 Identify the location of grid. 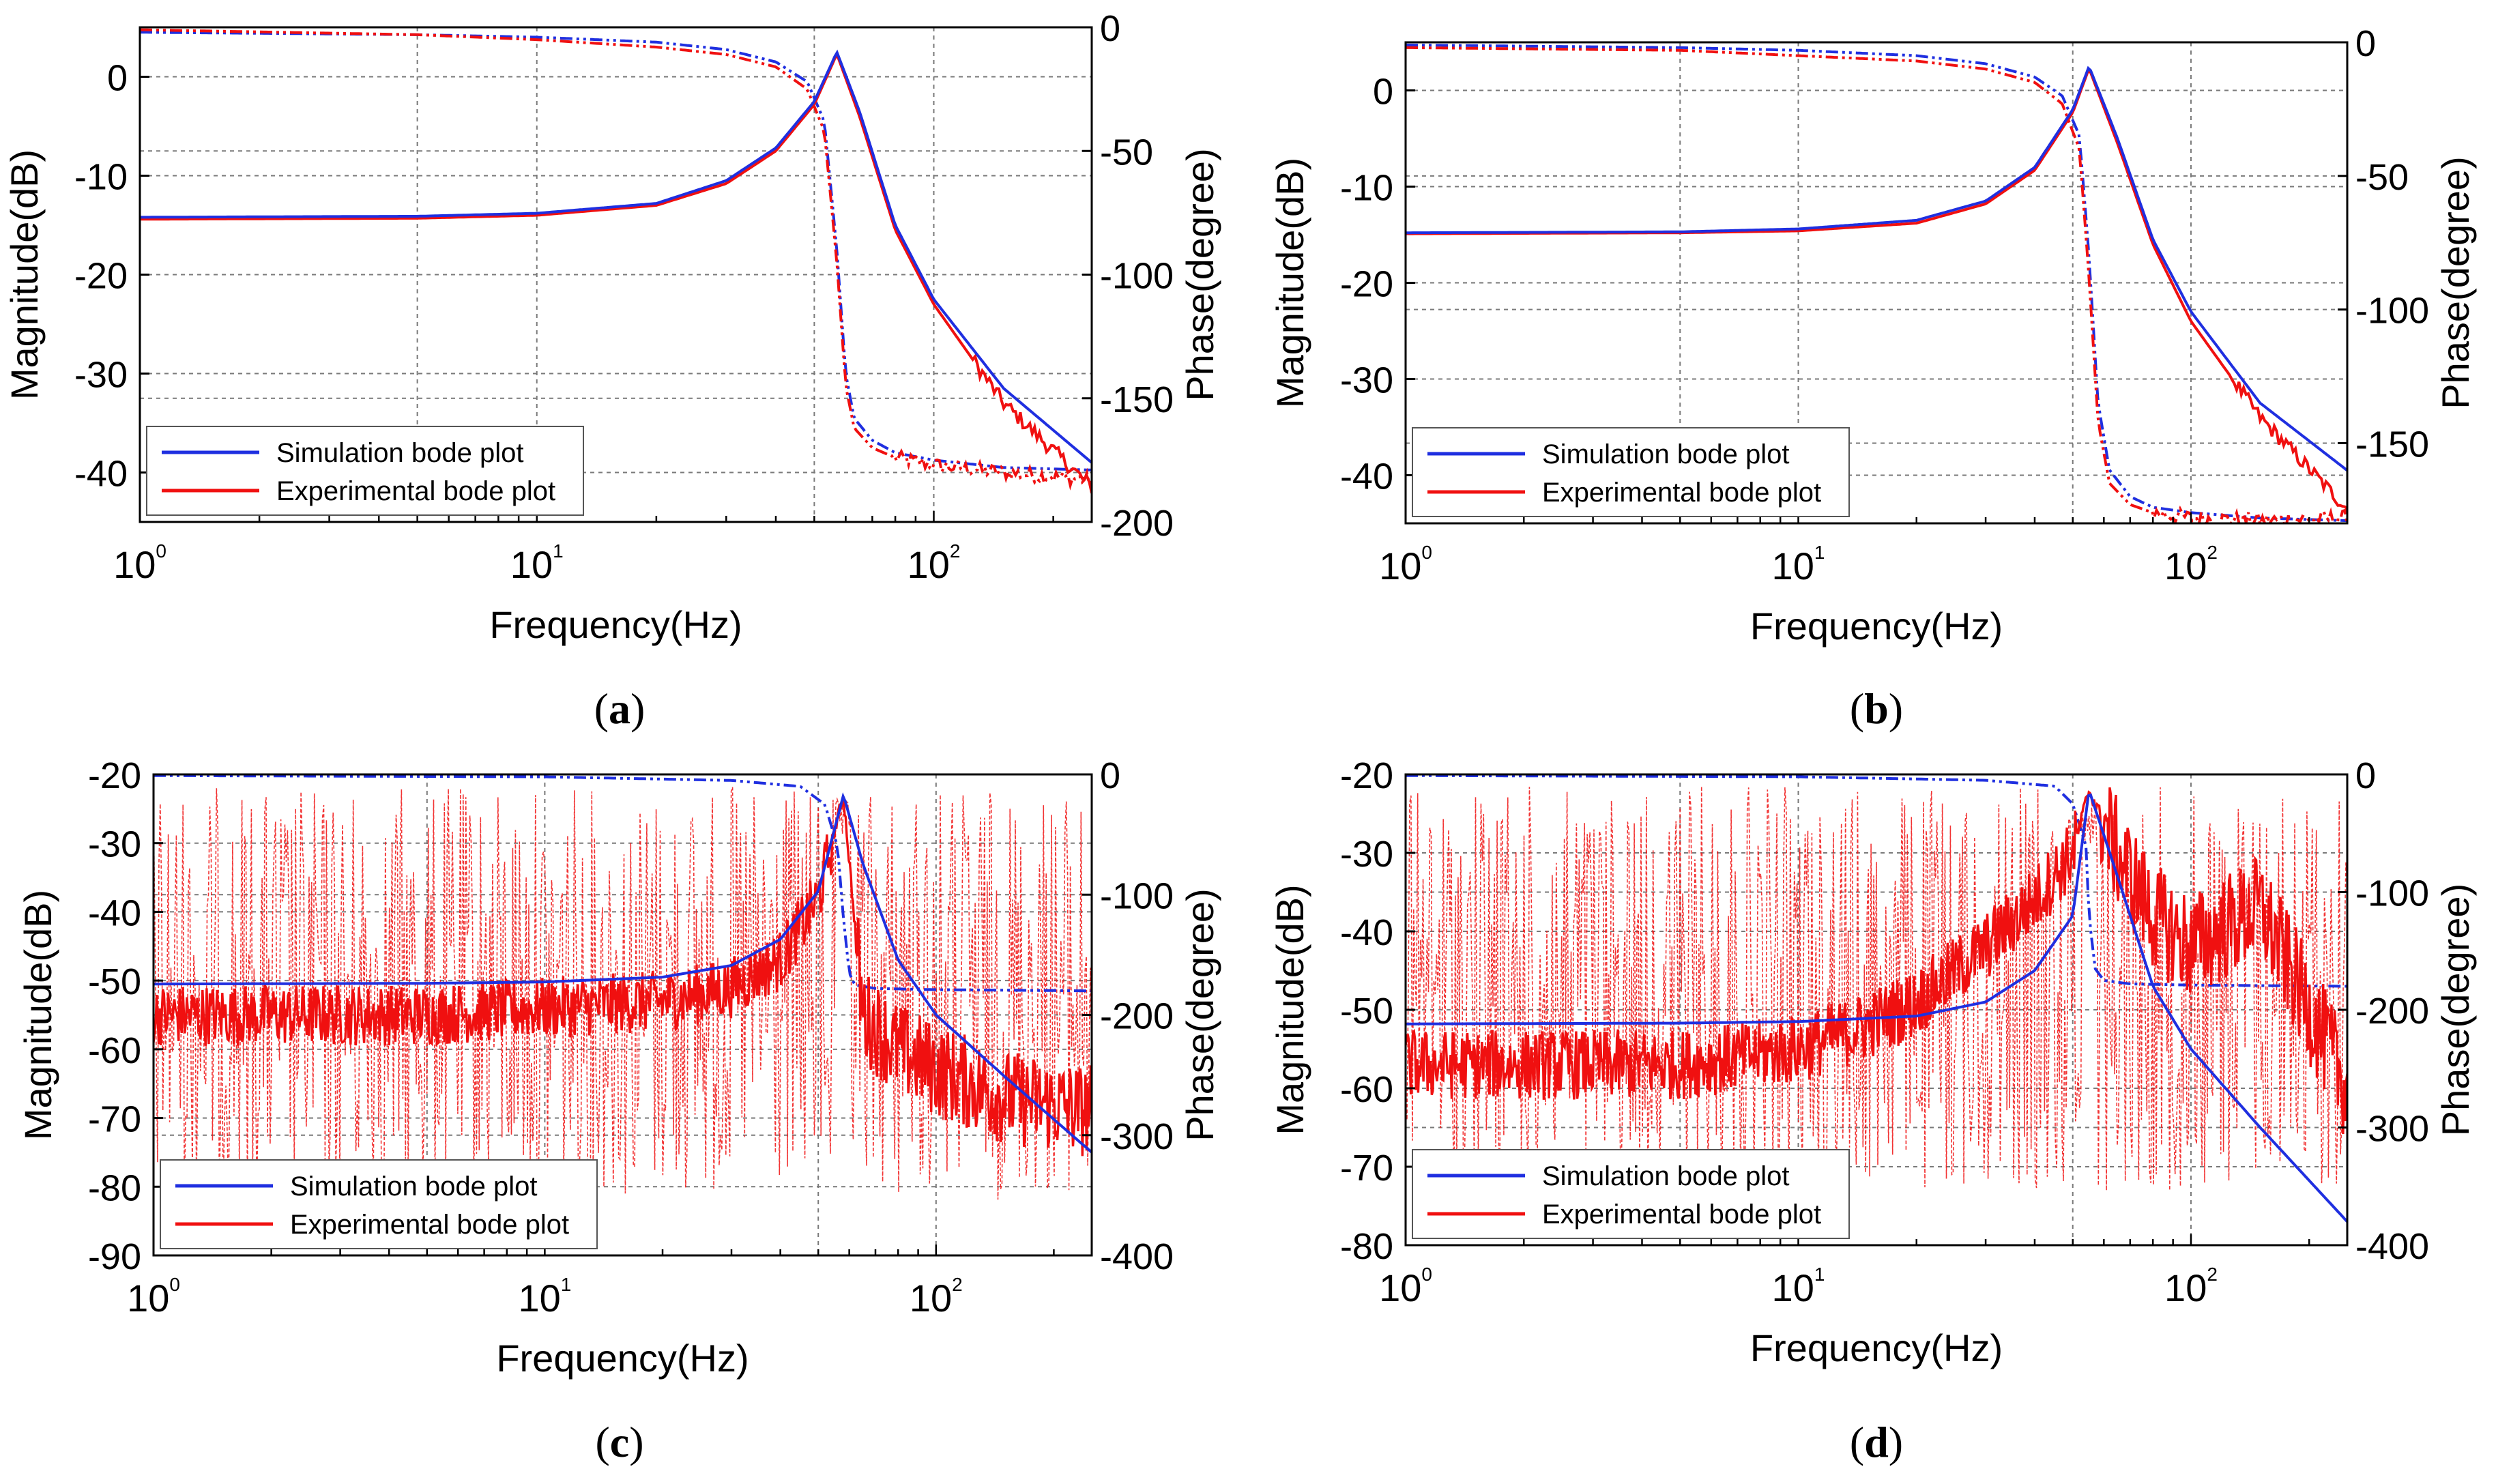
(616, 274).